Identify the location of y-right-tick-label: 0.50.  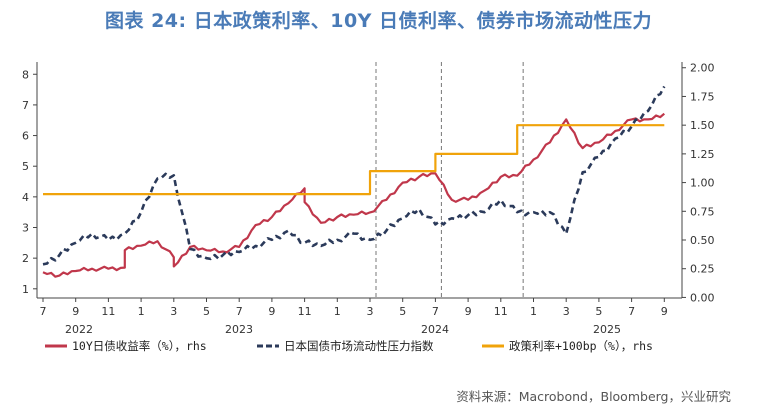
(702, 240).